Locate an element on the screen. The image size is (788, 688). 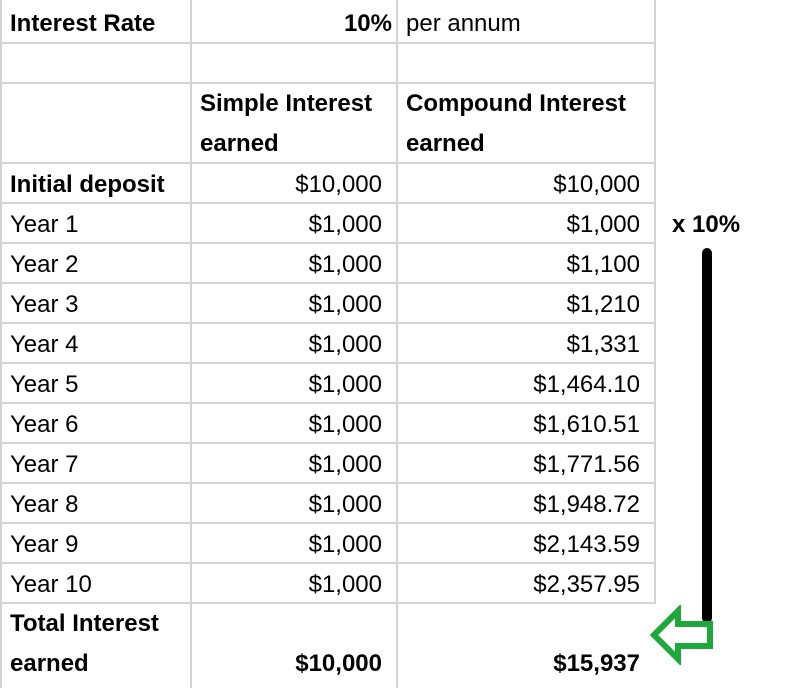
compound-interest-cell: $1,464.10 is located at coordinates (586, 384).